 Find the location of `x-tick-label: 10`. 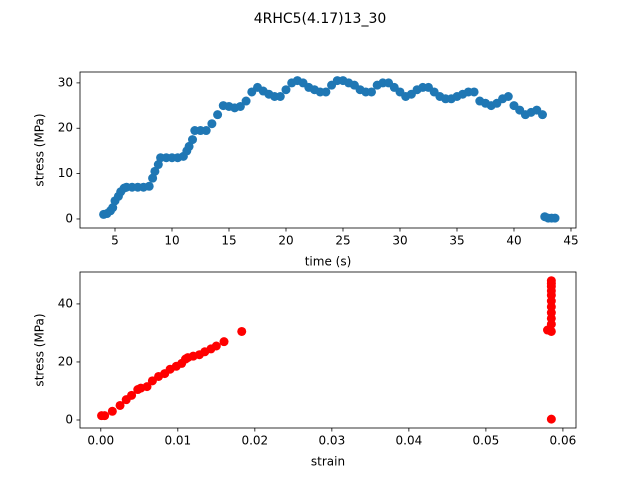

x-tick-label: 10 is located at coordinates (171, 241).